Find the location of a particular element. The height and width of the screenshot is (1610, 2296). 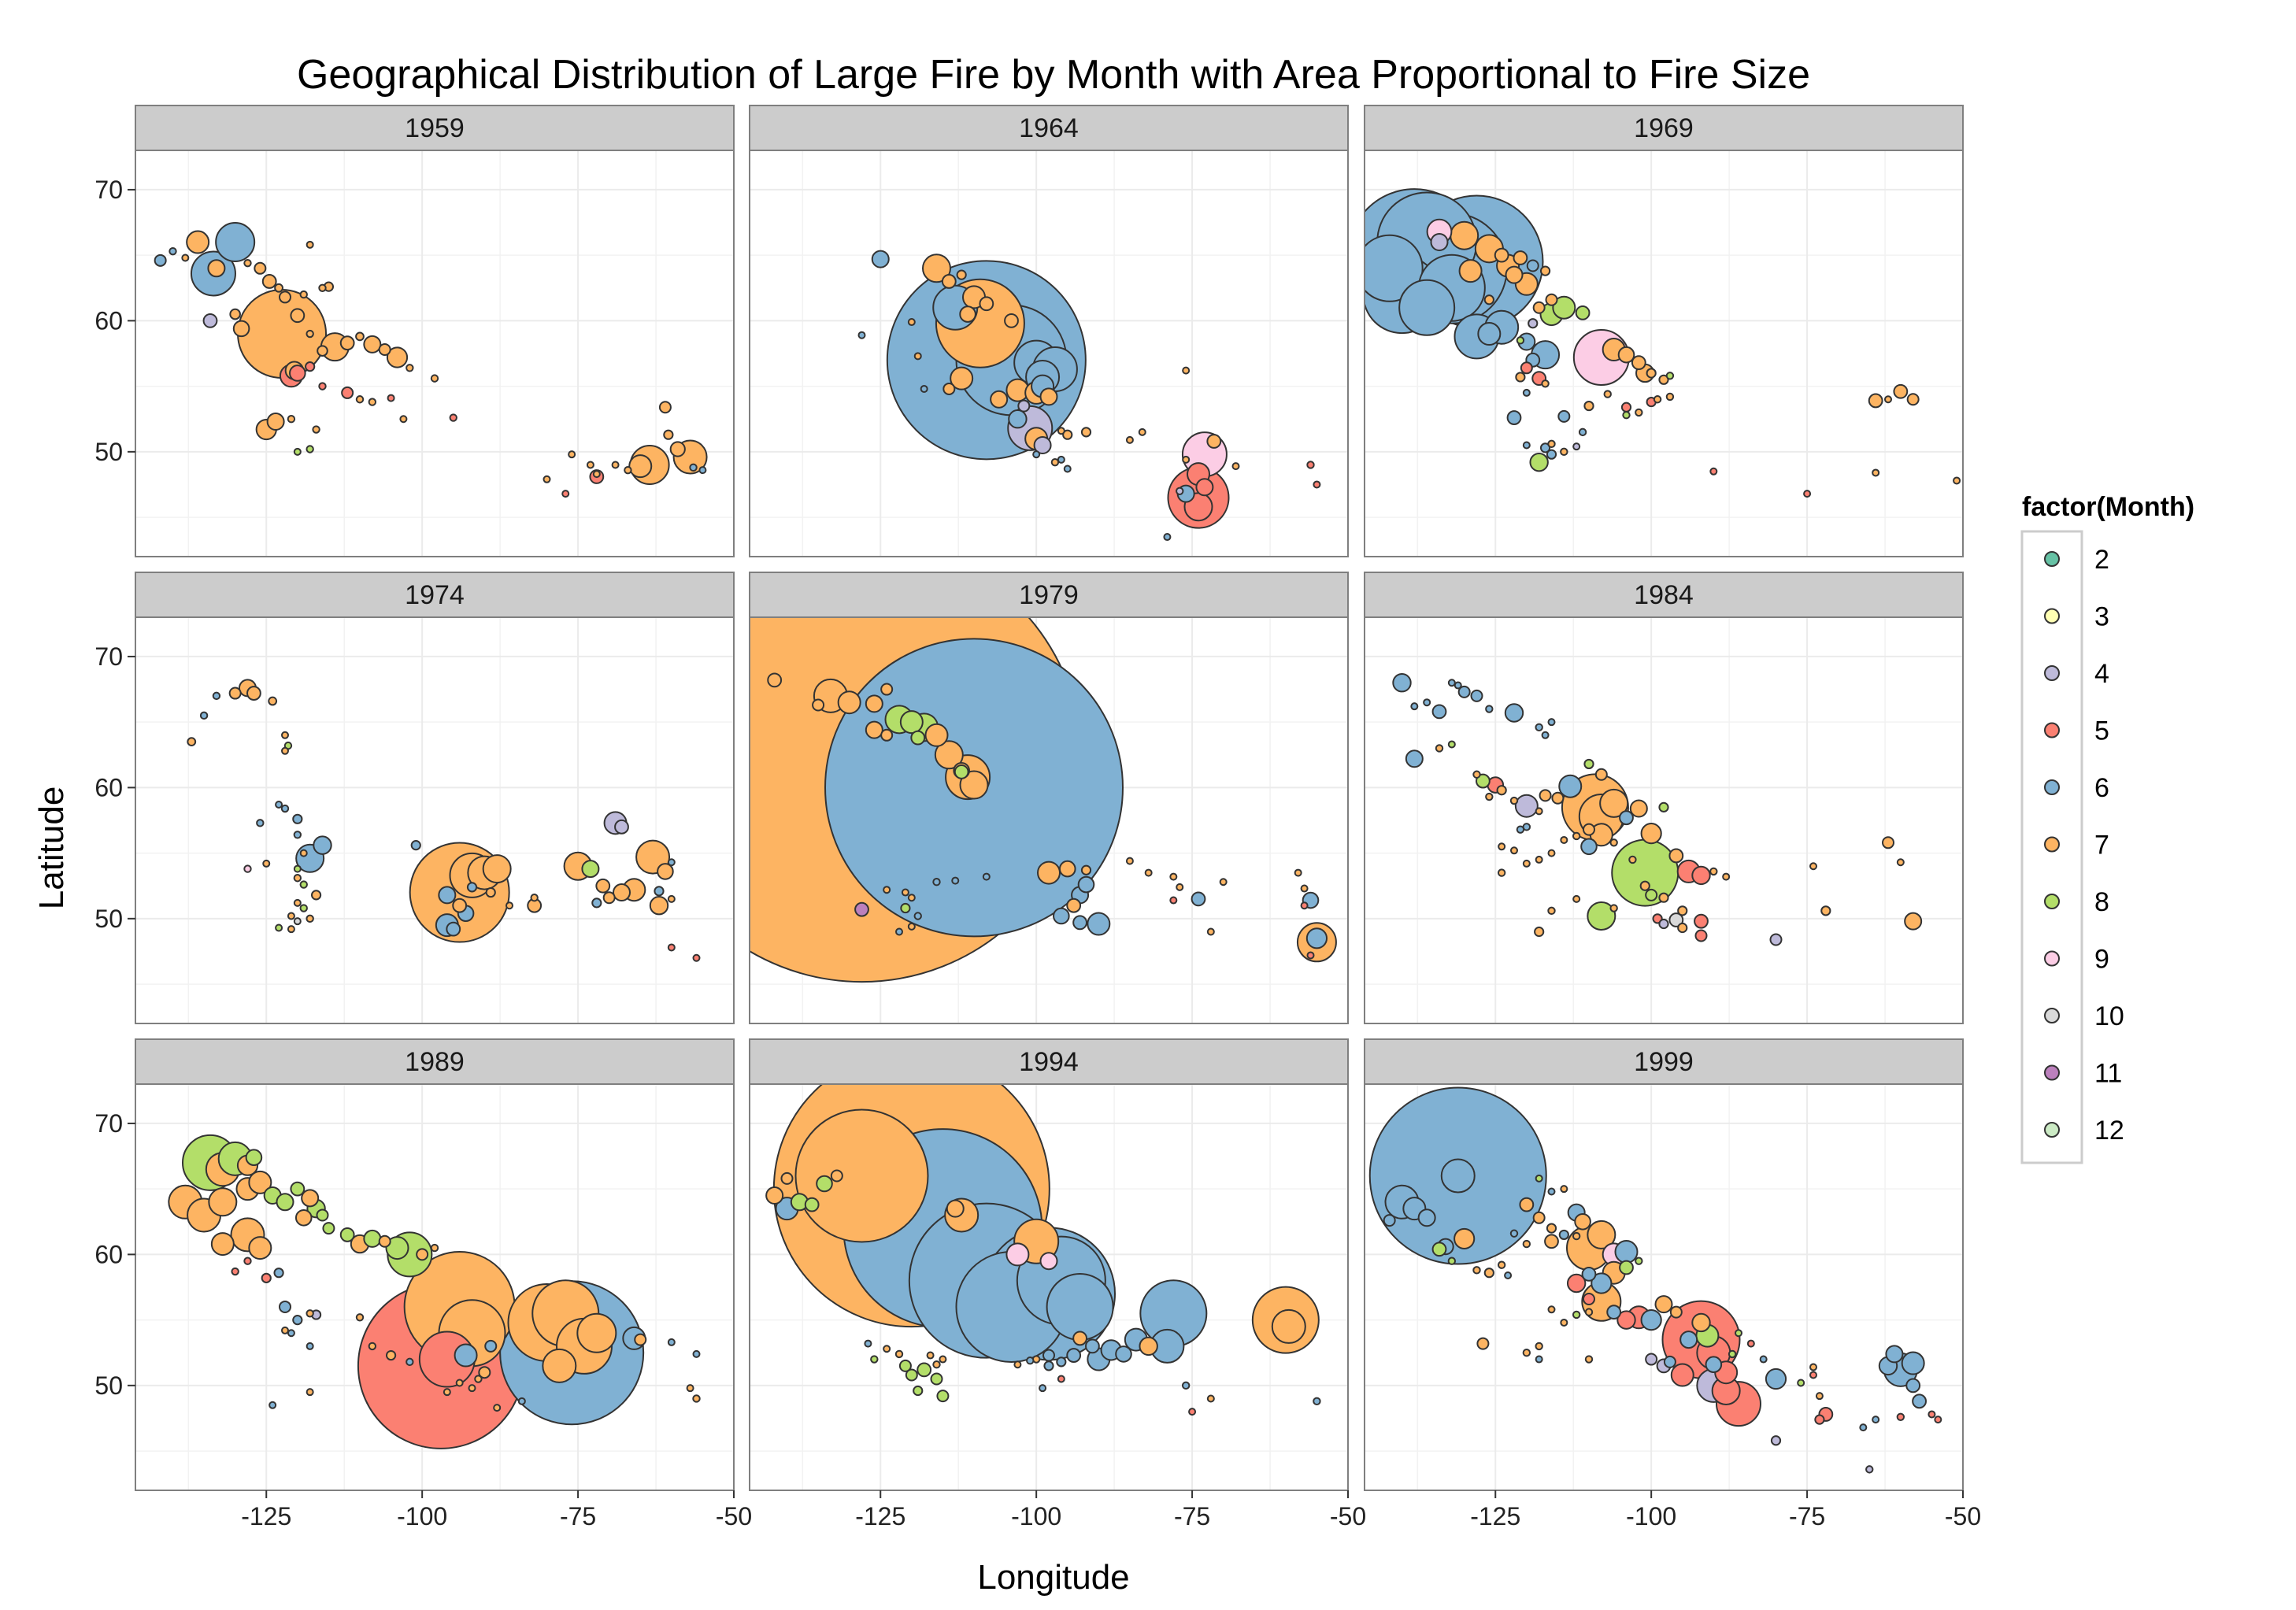

strip-label-1984: 1984 is located at coordinates (1664, 595).